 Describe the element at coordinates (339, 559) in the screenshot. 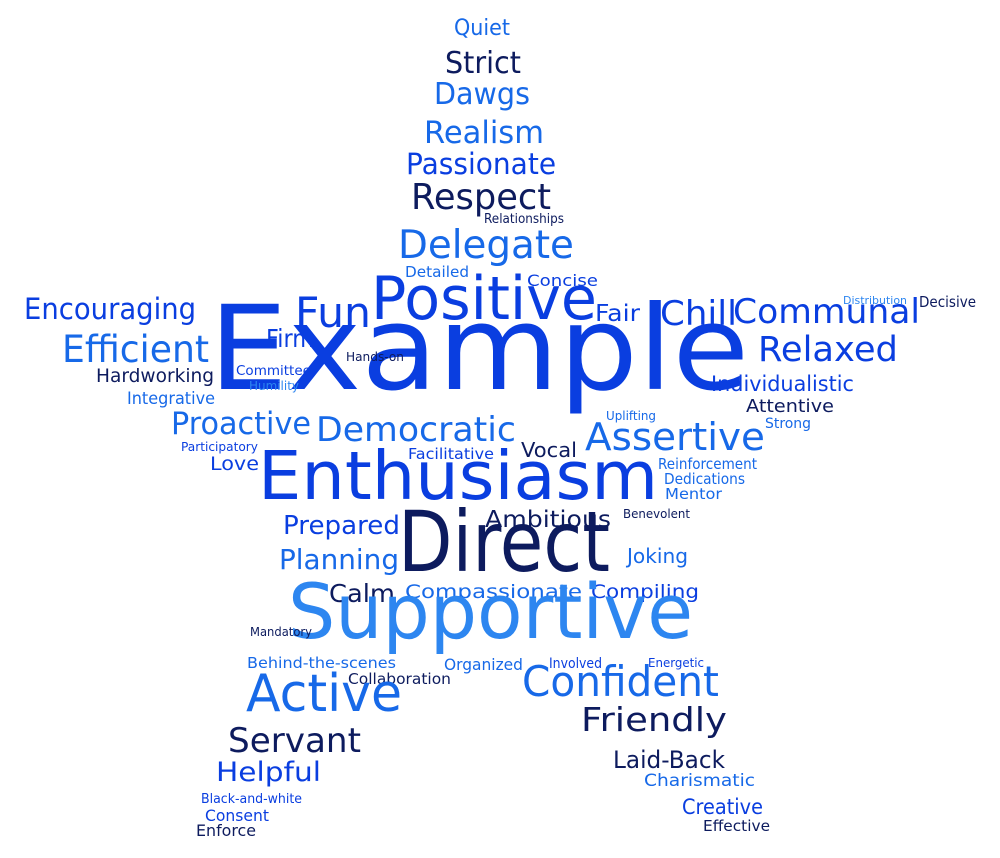

I see `word-planning: Planning` at that location.